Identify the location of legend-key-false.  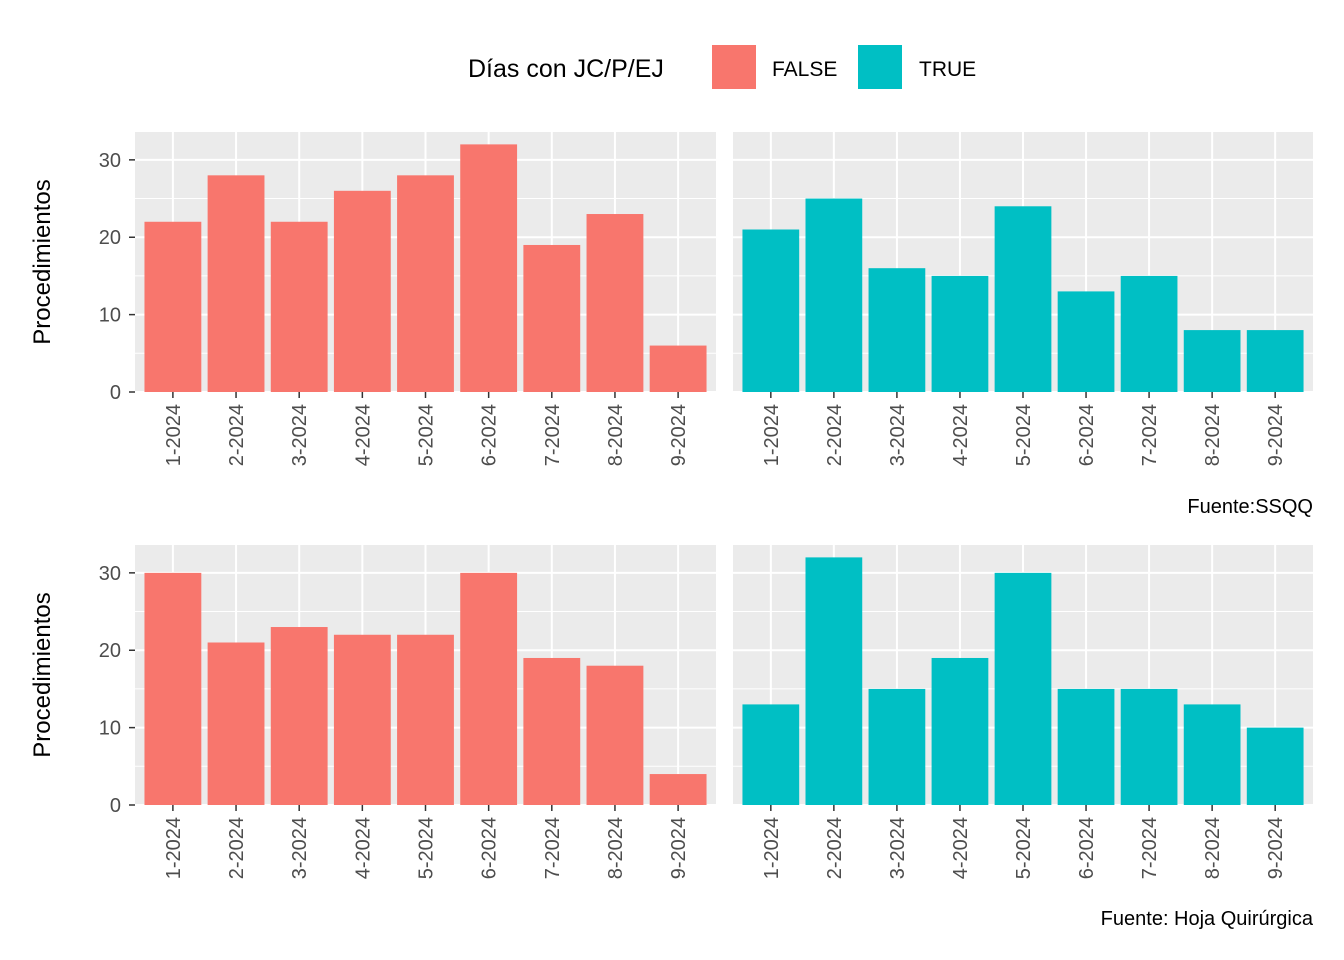
(734, 67).